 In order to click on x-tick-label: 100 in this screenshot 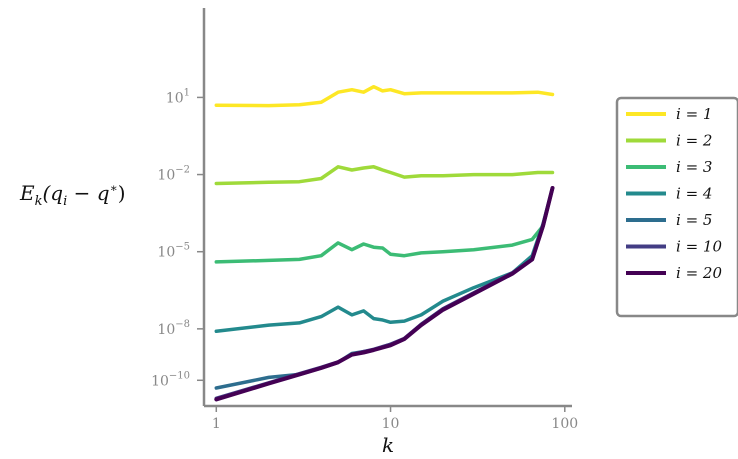, I will do `click(564, 424)`.